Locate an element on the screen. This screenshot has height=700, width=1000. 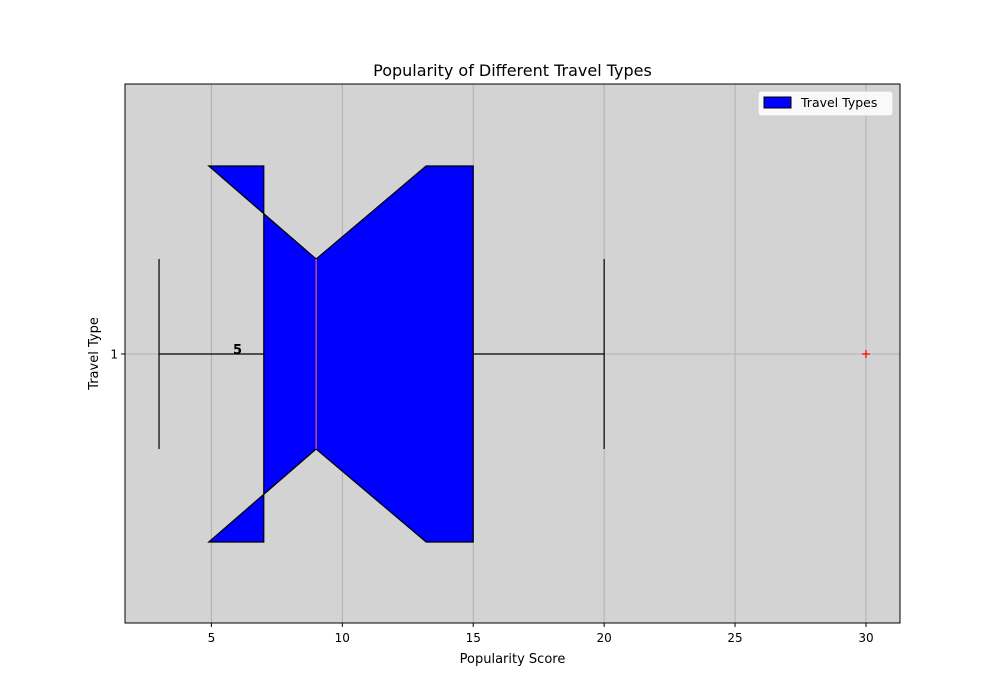
legend-frame is located at coordinates (825, 103).